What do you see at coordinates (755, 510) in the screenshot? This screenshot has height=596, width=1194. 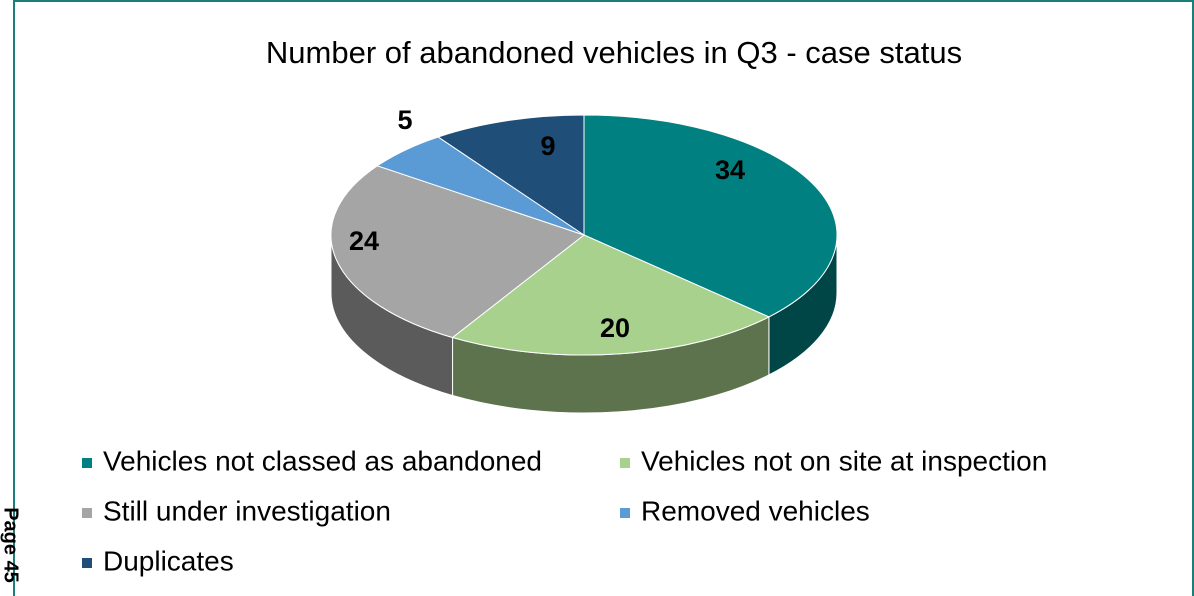 I see `legend-label: Removed vehicles` at bounding box center [755, 510].